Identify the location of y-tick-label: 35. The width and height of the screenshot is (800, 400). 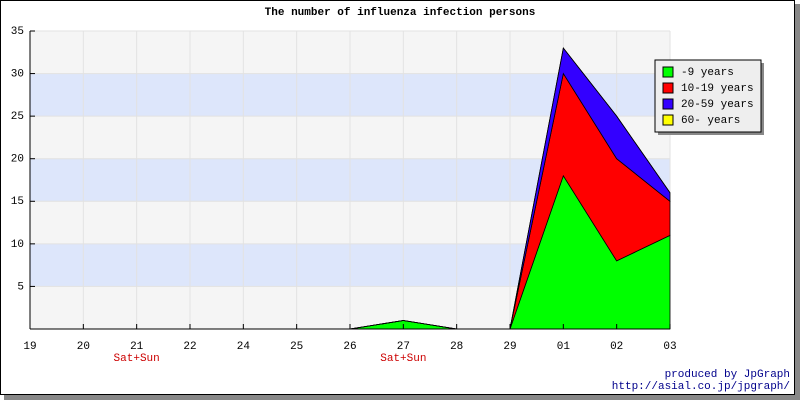
(17, 32).